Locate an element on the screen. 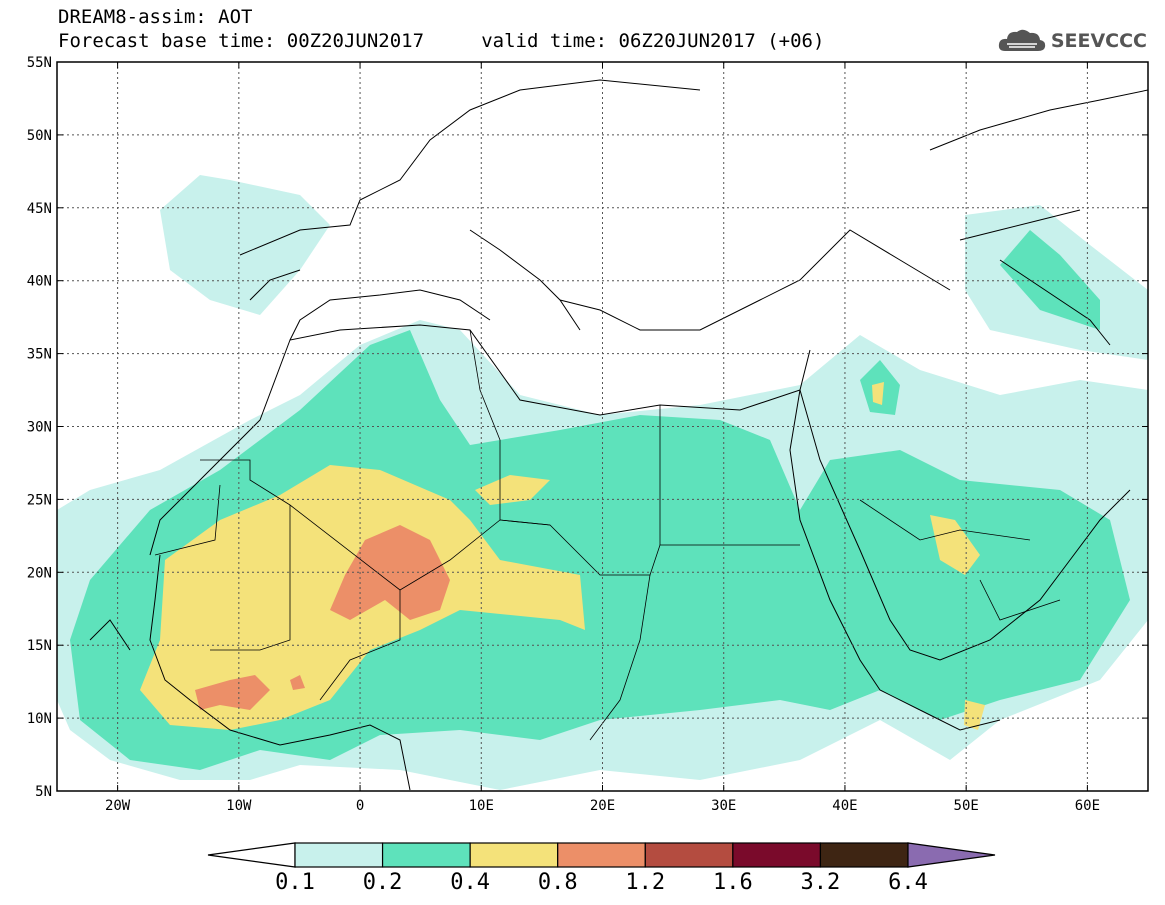 This screenshot has height=905, width=1165. lat-tick-label: 45N is located at coordinates (39, 209).